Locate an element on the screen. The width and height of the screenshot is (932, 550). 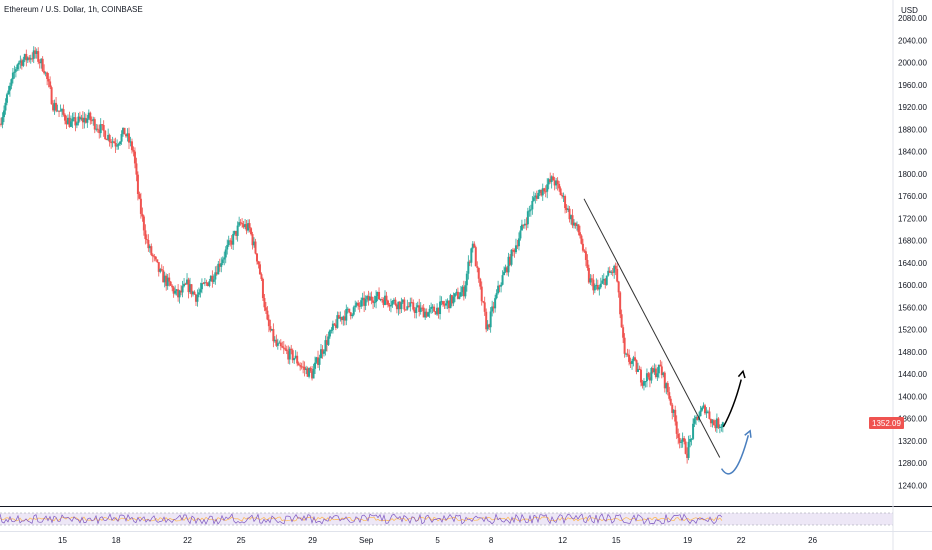
time-tick-label: 15 is located at coordinates (616, 540).